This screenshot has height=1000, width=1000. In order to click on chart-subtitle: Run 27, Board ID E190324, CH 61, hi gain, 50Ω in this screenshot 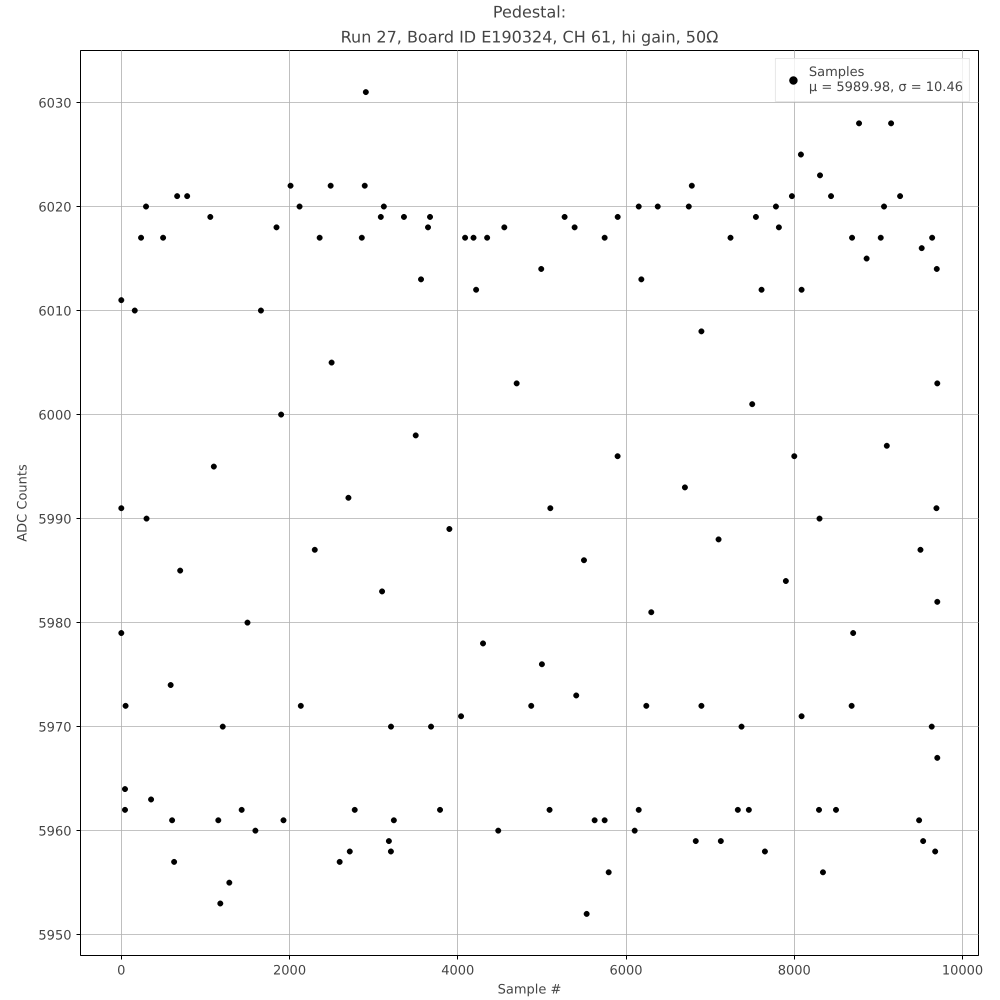, I will do `click(529, 37)`.